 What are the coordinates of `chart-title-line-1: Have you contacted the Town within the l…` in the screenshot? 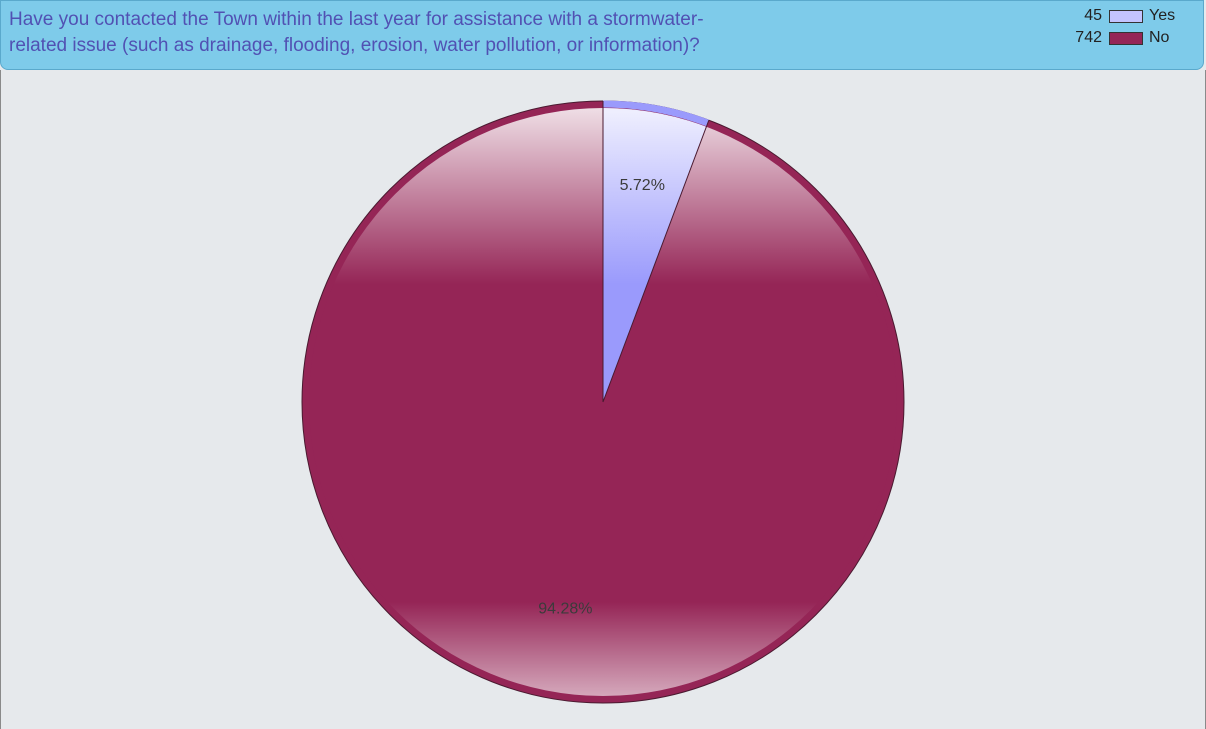 It's located at (504, 20).